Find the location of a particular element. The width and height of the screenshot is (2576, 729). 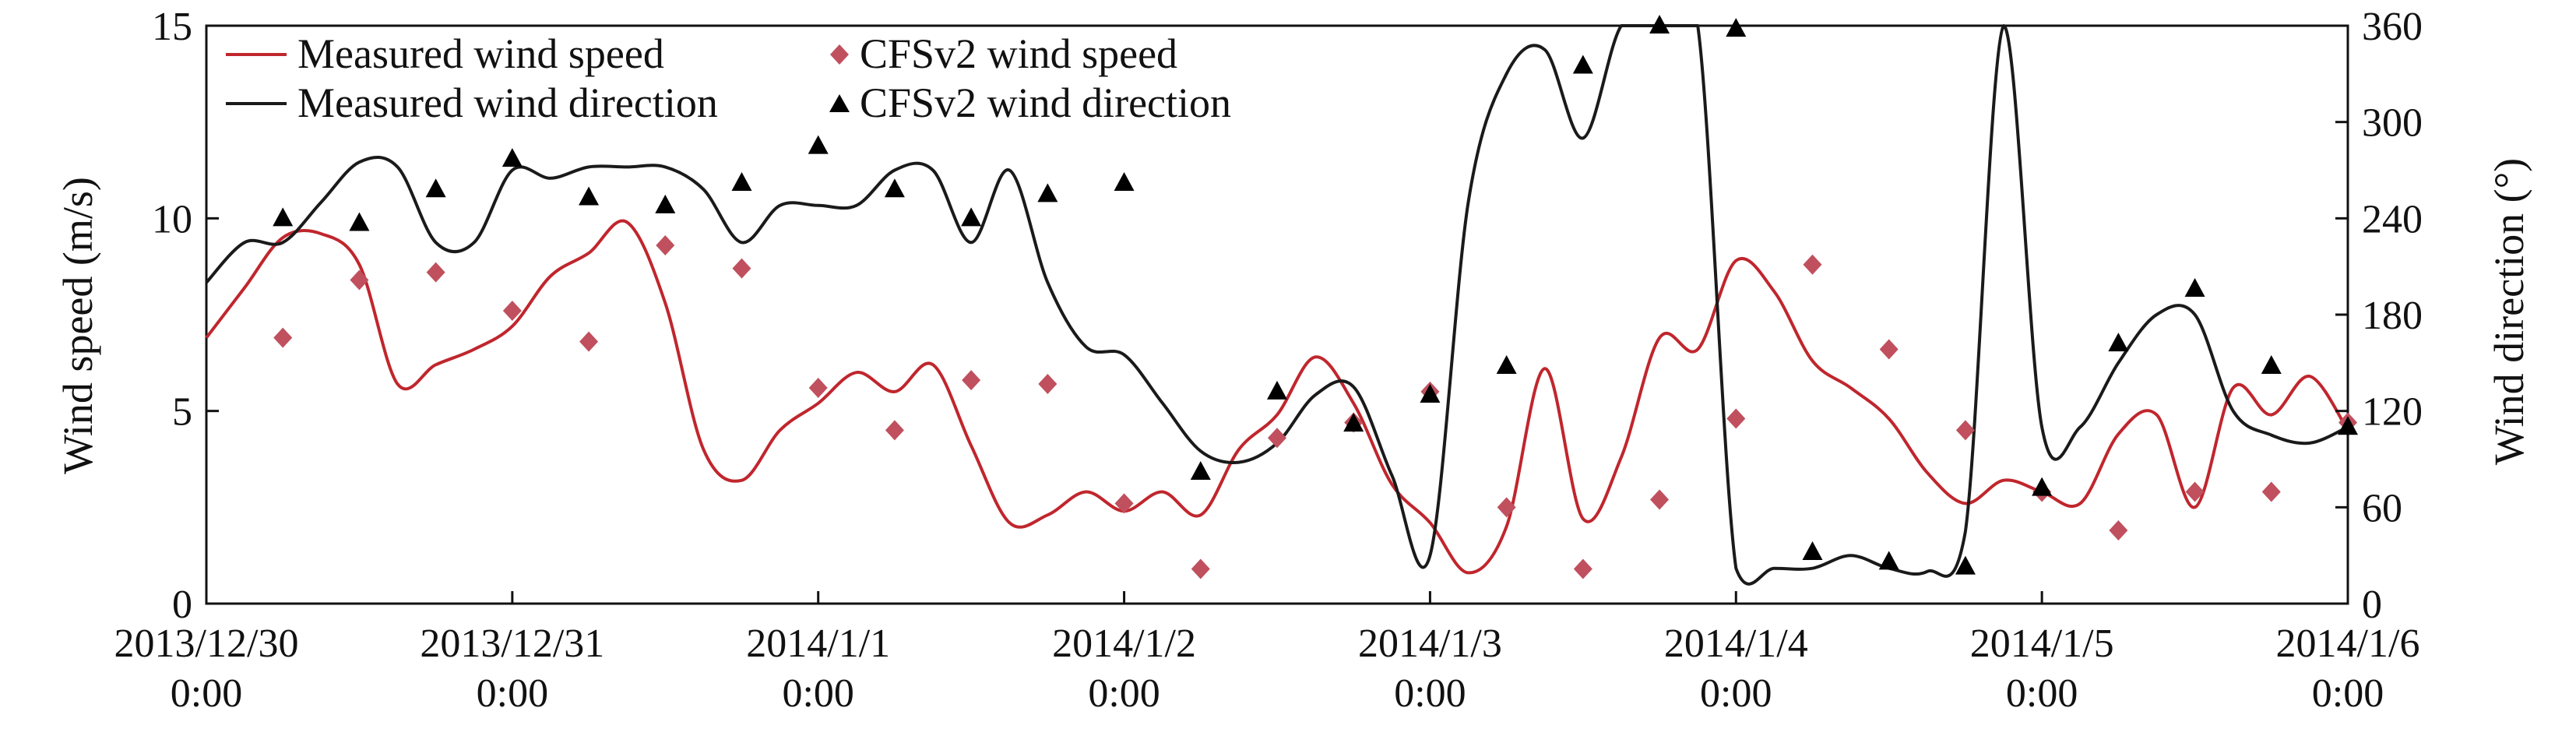

y-axis-left-title: Wind speed (m/s) is located at coordinates (78, 325).